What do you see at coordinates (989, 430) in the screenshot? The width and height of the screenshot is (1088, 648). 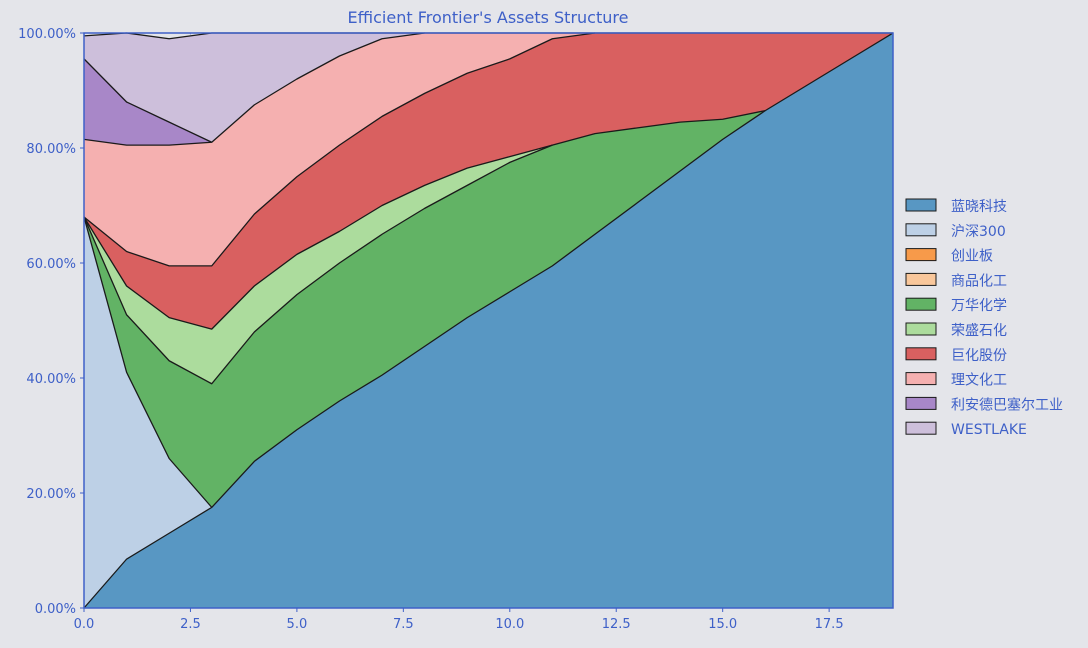 I see `legend-label: WESTLAKE` at bounding box center [989, 430].